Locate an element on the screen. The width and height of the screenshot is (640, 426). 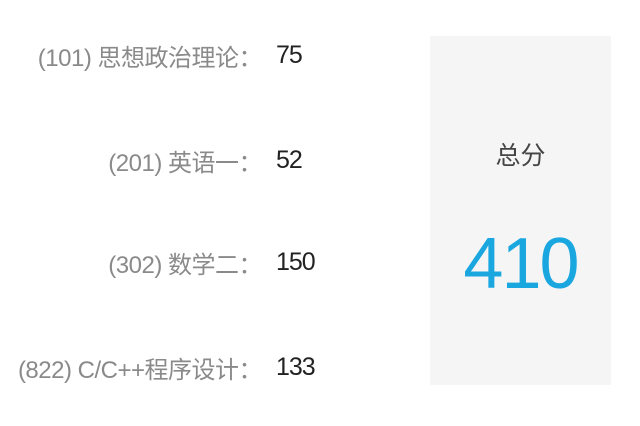
subject-score: 52 is located at coordinates (289, 159).